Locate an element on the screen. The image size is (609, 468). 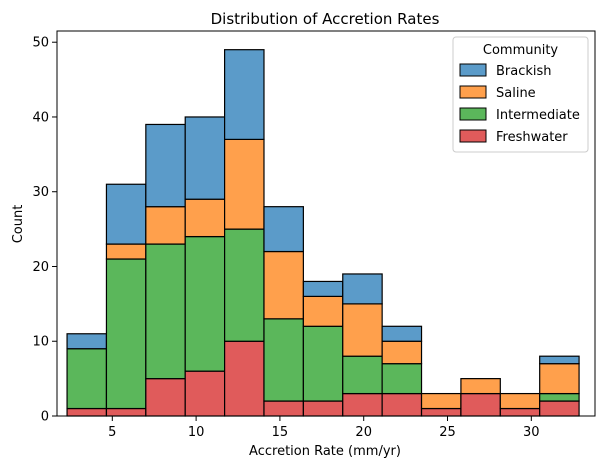
legend-label-freshwater: Freshwater is located at coordinates (532, 137).